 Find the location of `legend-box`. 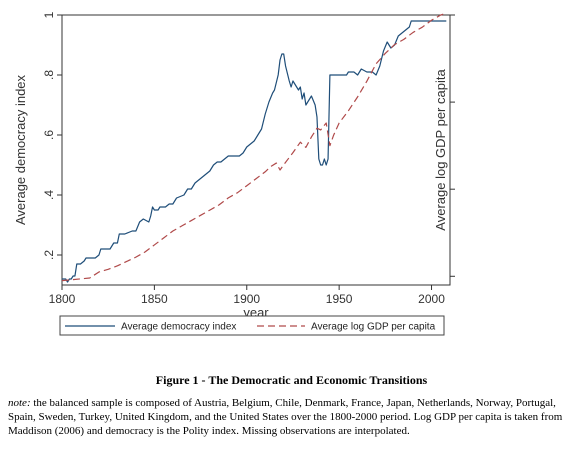

legend-box is located at coordinates (252, 325).